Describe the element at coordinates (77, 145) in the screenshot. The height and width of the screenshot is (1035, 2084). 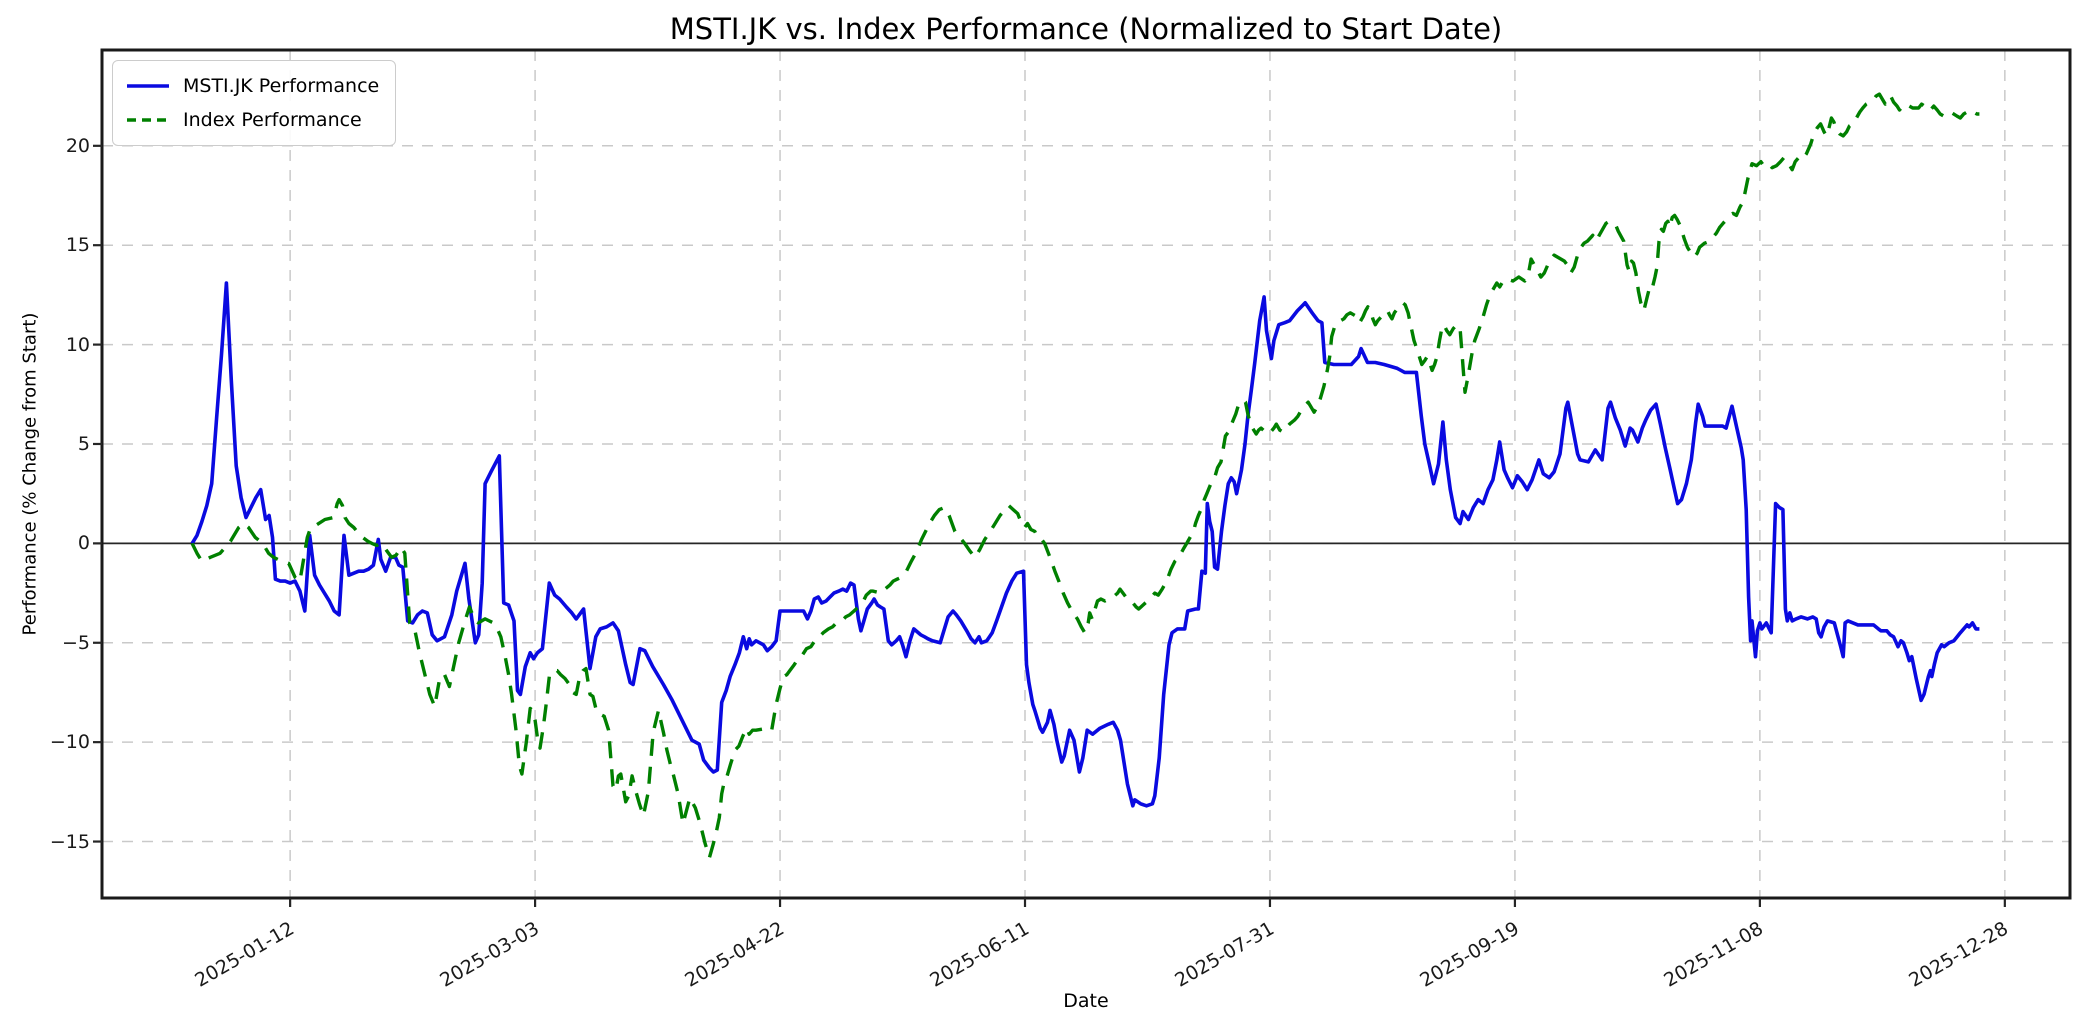
I see `y-tick-label: 20` at that location.